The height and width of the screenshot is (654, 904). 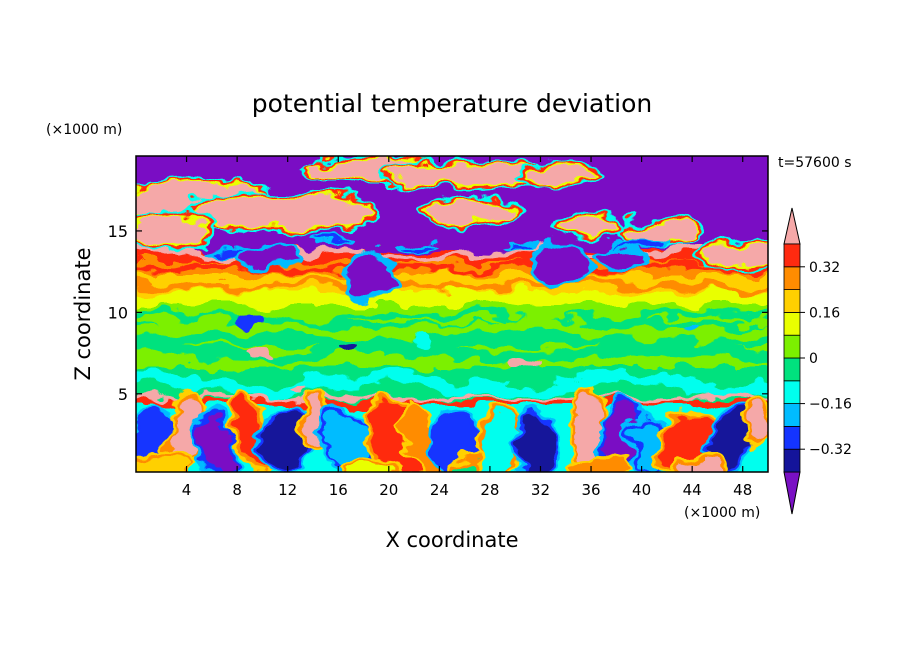 What do you see at coordinates (590, 490) in the screenshot?
I see `x-tick-label: 36` at bounding box center [590, 490].